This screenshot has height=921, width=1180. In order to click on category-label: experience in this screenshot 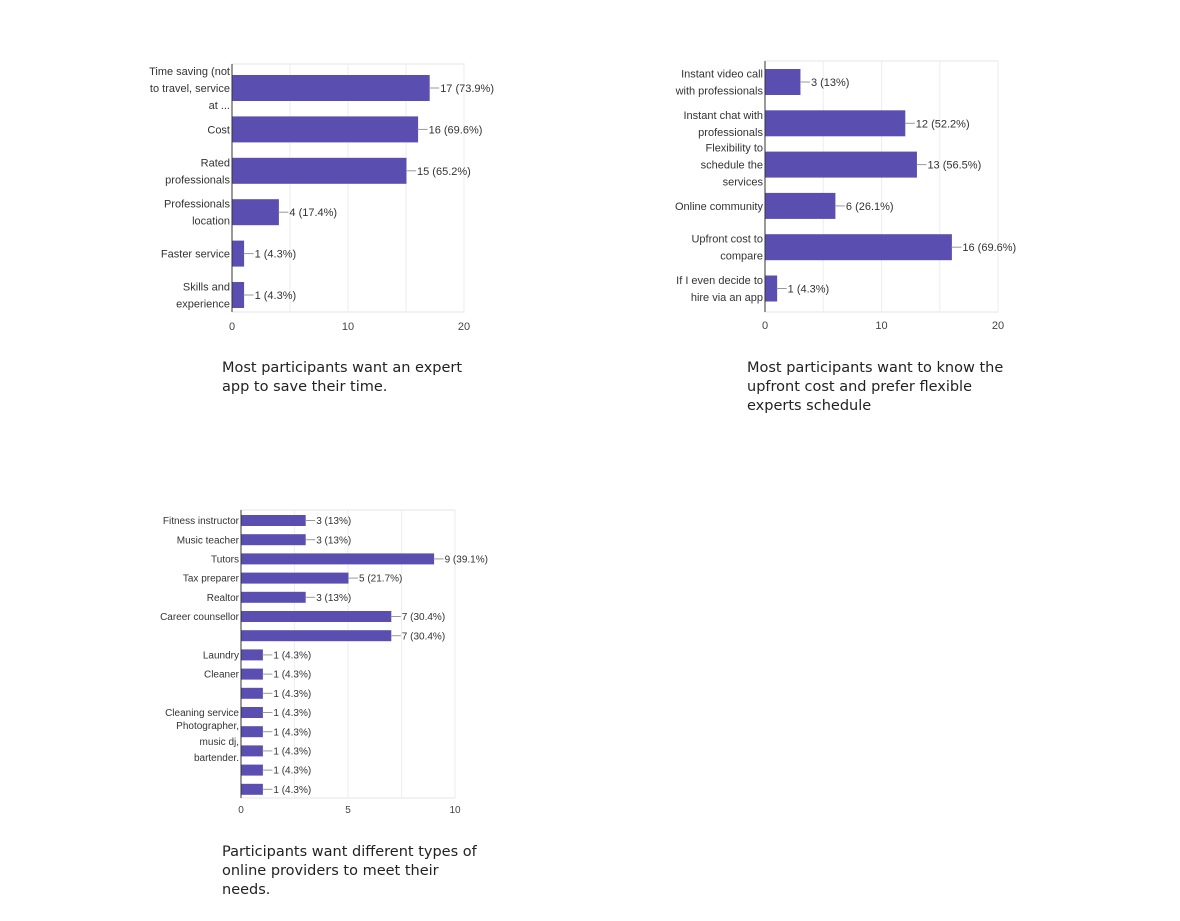, I will do `click(203, 304)`.